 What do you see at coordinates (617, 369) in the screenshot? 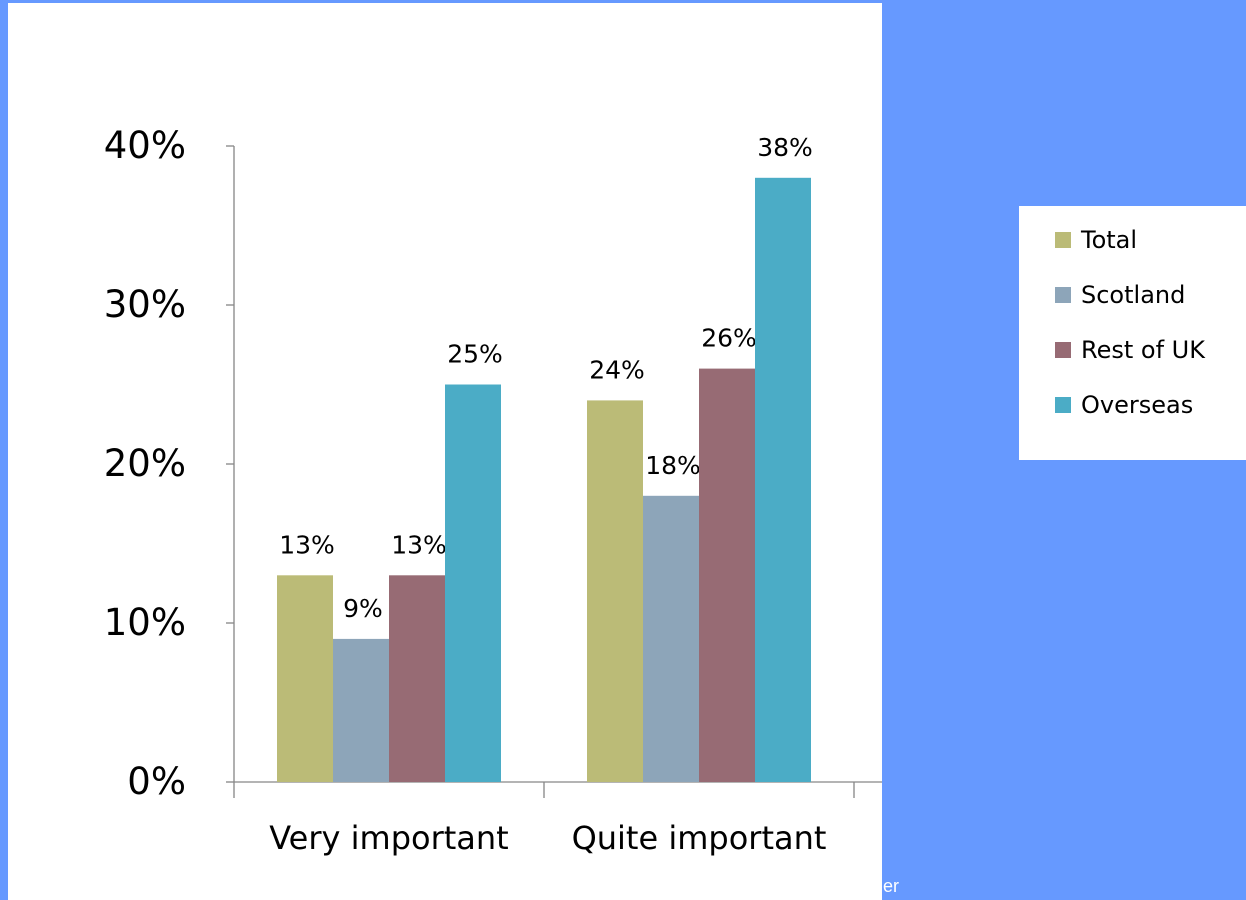
I see `data-label: 24%` at bounding box center [617, 369].